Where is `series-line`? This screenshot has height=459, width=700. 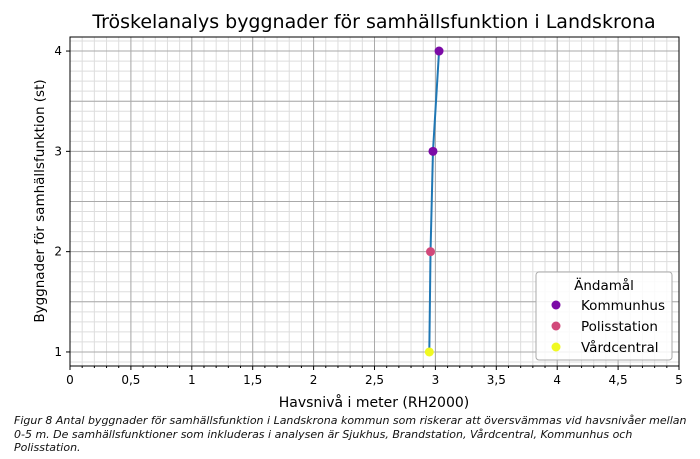
series-line is located at coordinates (434, 201).